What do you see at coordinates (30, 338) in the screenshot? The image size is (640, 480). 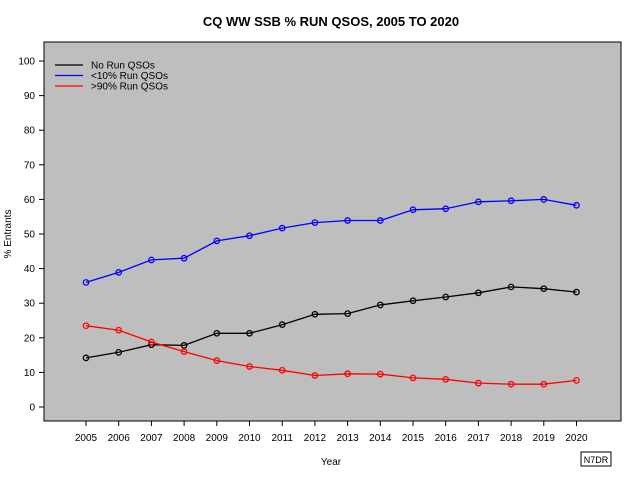 I see `y-tick-label: 20` at bounding box center [30, 338].